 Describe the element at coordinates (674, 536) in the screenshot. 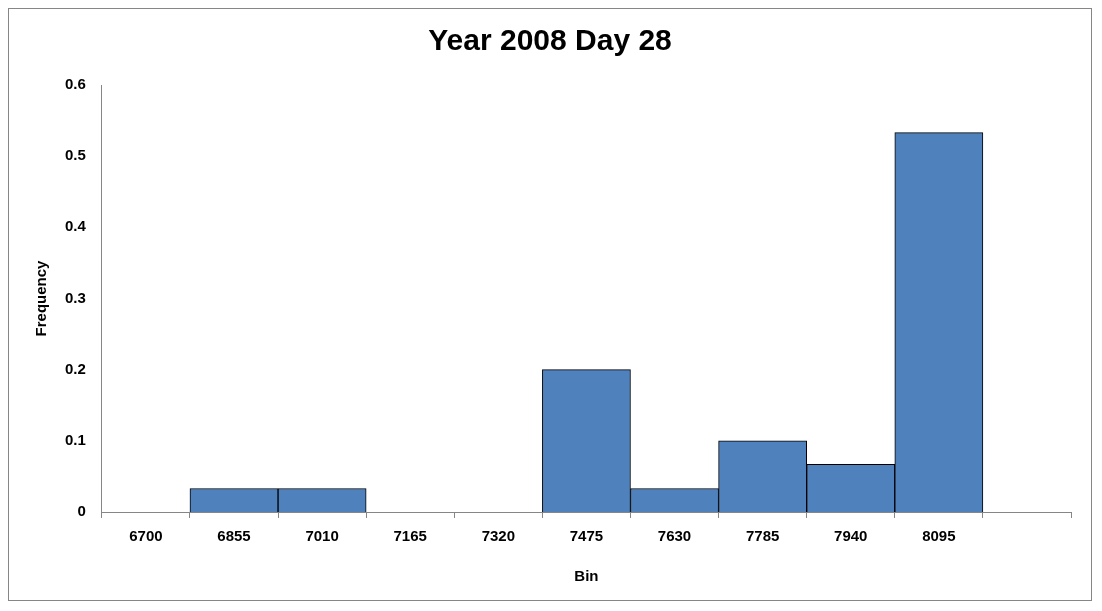

I see `x-tick-label: 7630` at that location.